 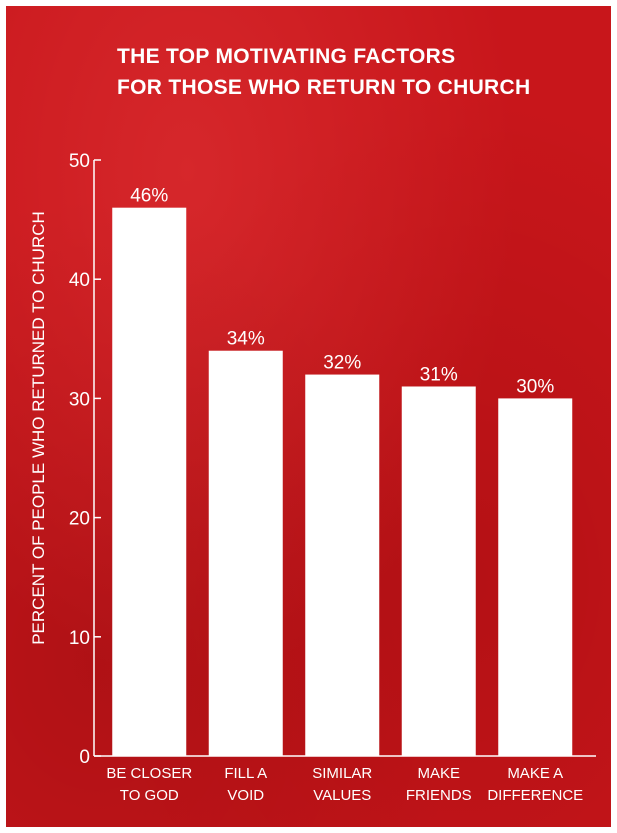 What do you see at coordinates (535, 795) in the screenshot?
I see `category-label: DIFFERENCE` at bounding box center [535, 795].